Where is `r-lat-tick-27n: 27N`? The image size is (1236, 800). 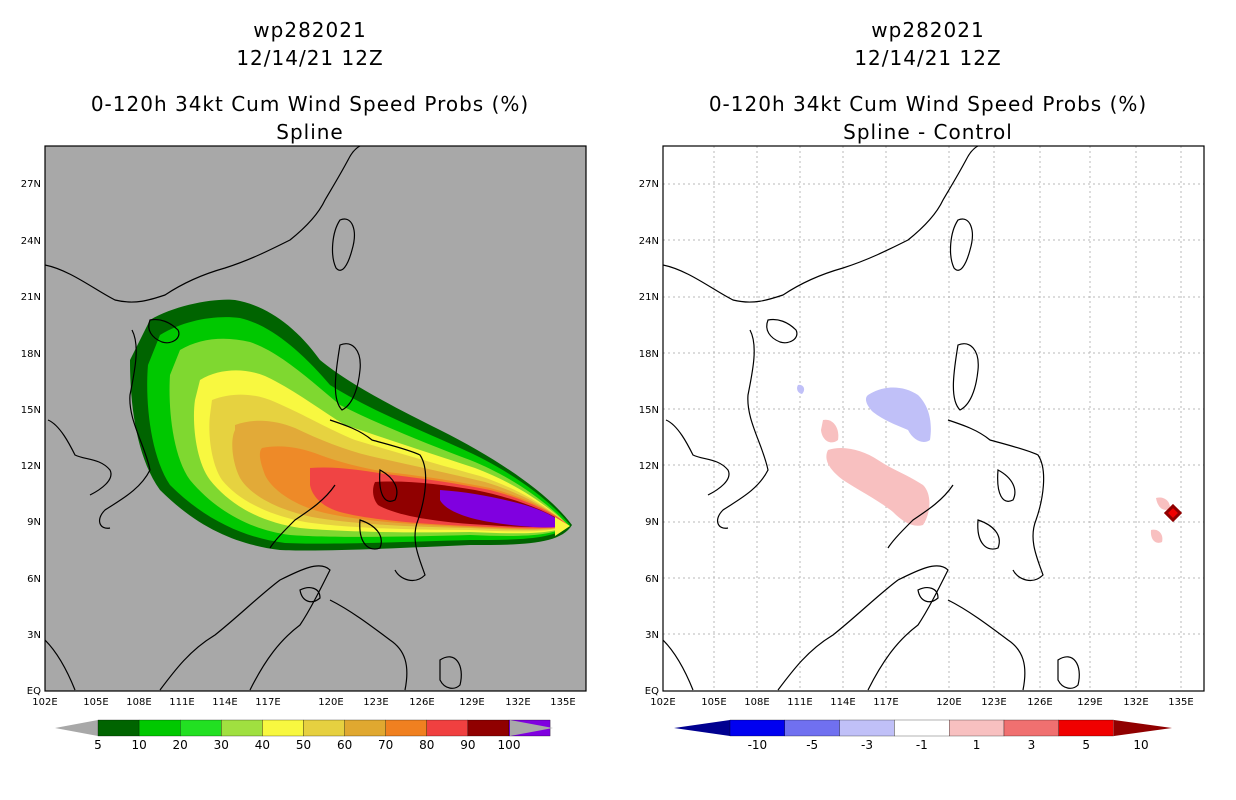
r-lat-tick-27n: 27N is located at coordinates (649, 184).